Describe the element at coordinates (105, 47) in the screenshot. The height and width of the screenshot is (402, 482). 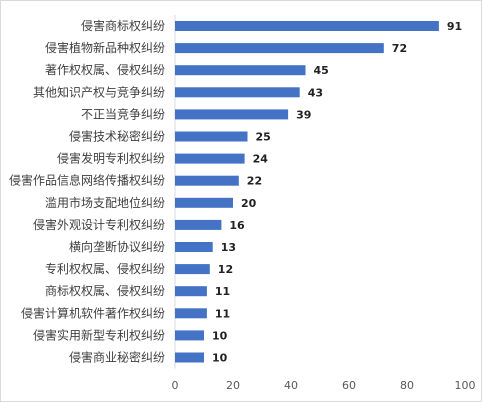
I see `category-label: 侵害植物新品种权纠纷` at that location.